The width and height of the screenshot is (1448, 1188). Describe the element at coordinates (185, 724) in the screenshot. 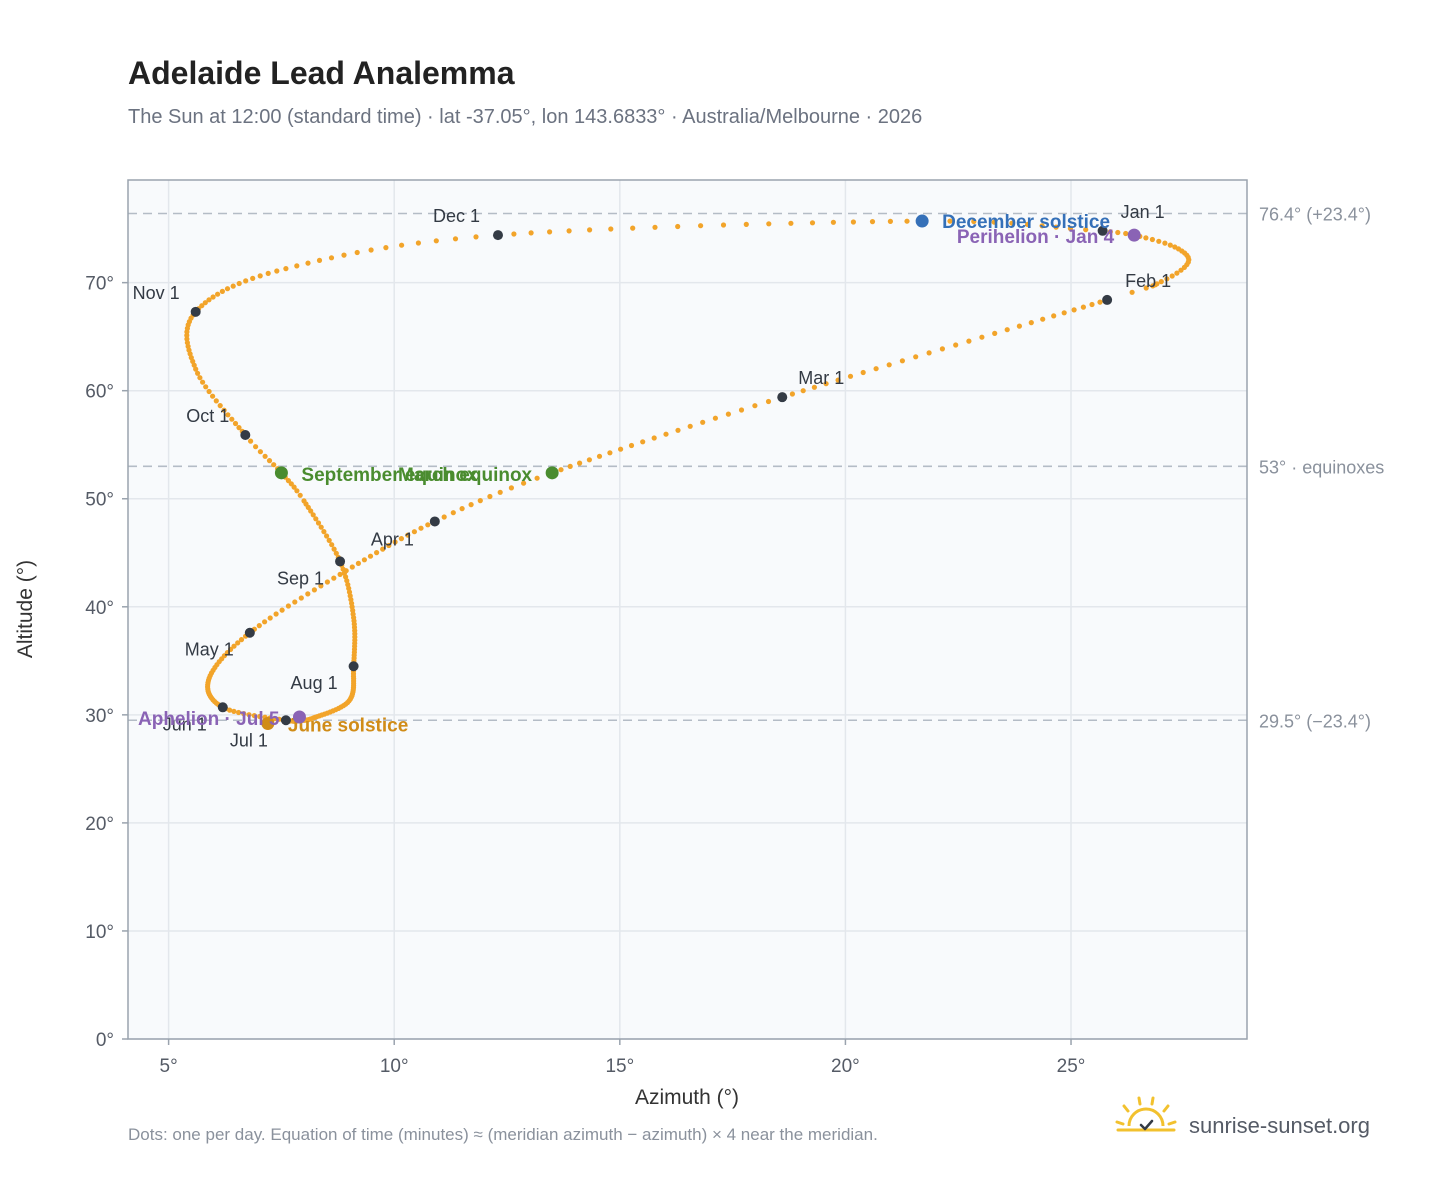

I see `month-marker-label: Jun 1` at that location.